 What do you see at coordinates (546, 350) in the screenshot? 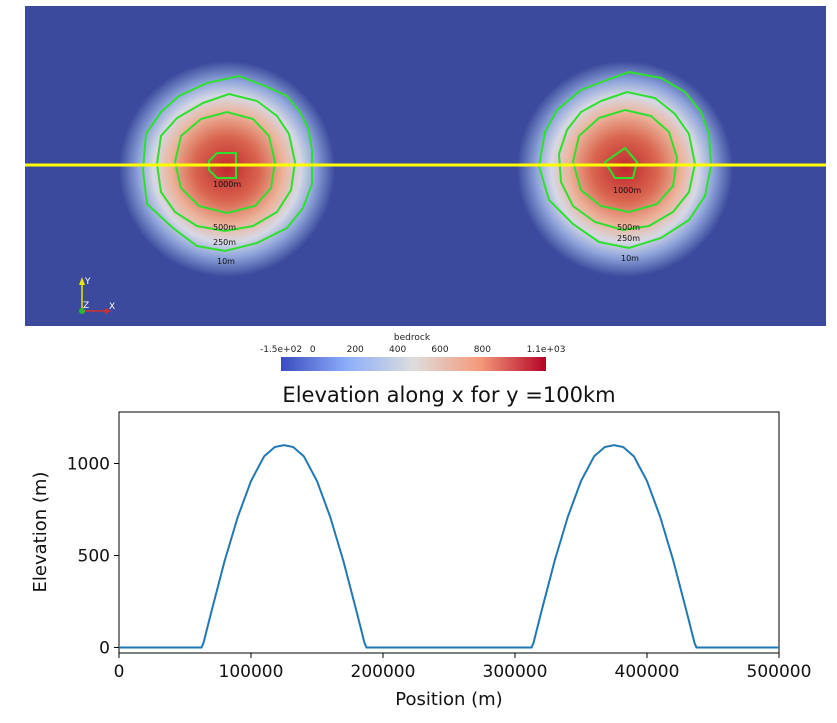
I see `colorbar-tick-label: 1.1e+03` at bounding box center [546, 350].